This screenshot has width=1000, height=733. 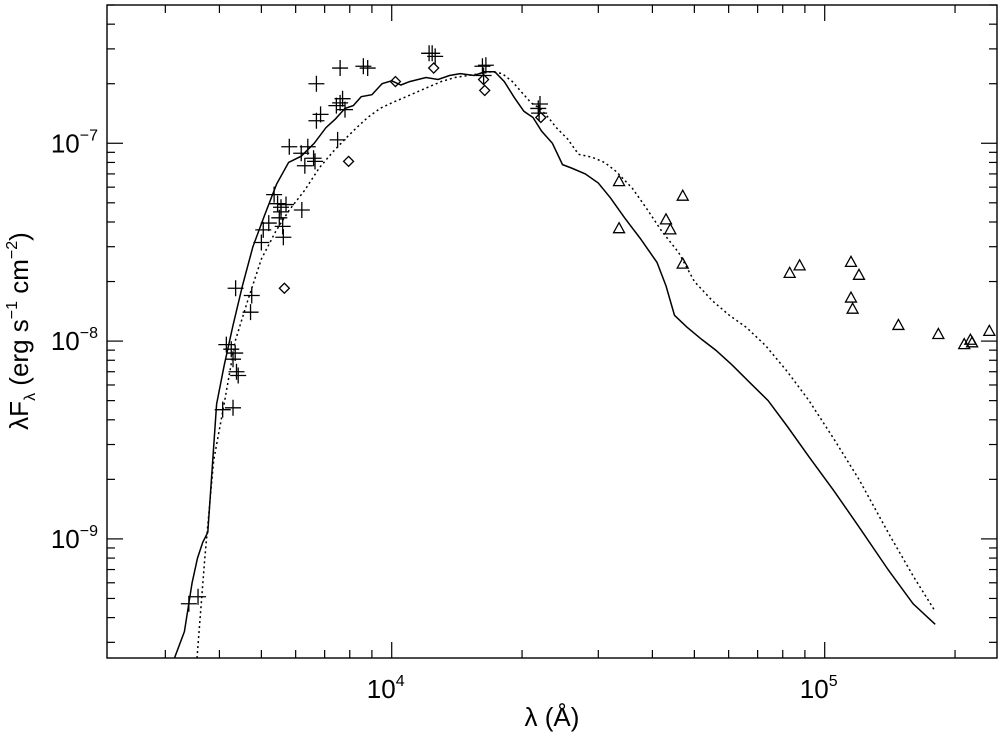 I want to click on x-tick-label: 10⁴, so click(x=386, y=688).